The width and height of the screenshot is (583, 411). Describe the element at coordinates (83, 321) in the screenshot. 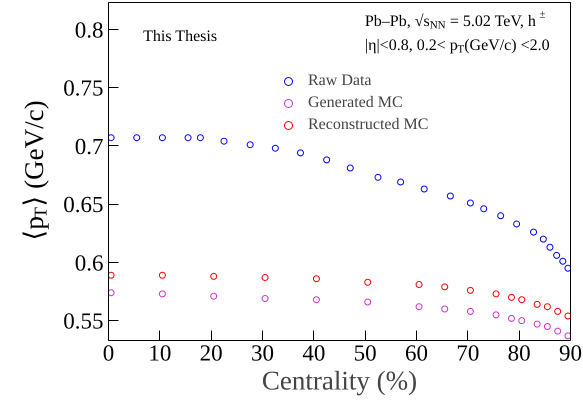

I see `y-tick-label: 0.55` at that location.